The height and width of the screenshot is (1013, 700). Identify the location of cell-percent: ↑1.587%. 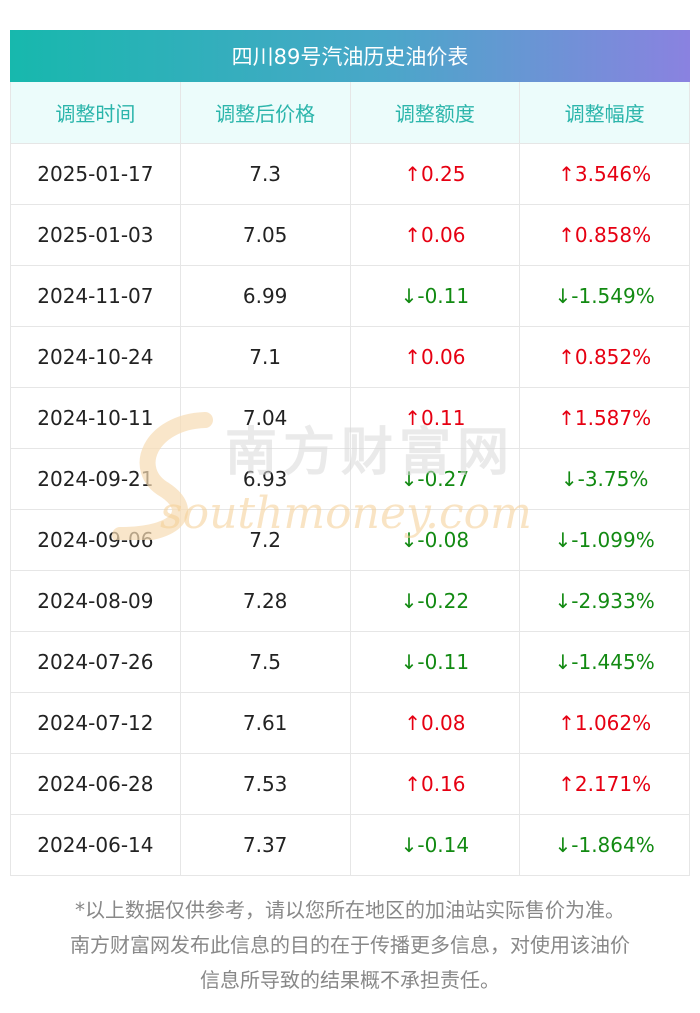
(604, 418).